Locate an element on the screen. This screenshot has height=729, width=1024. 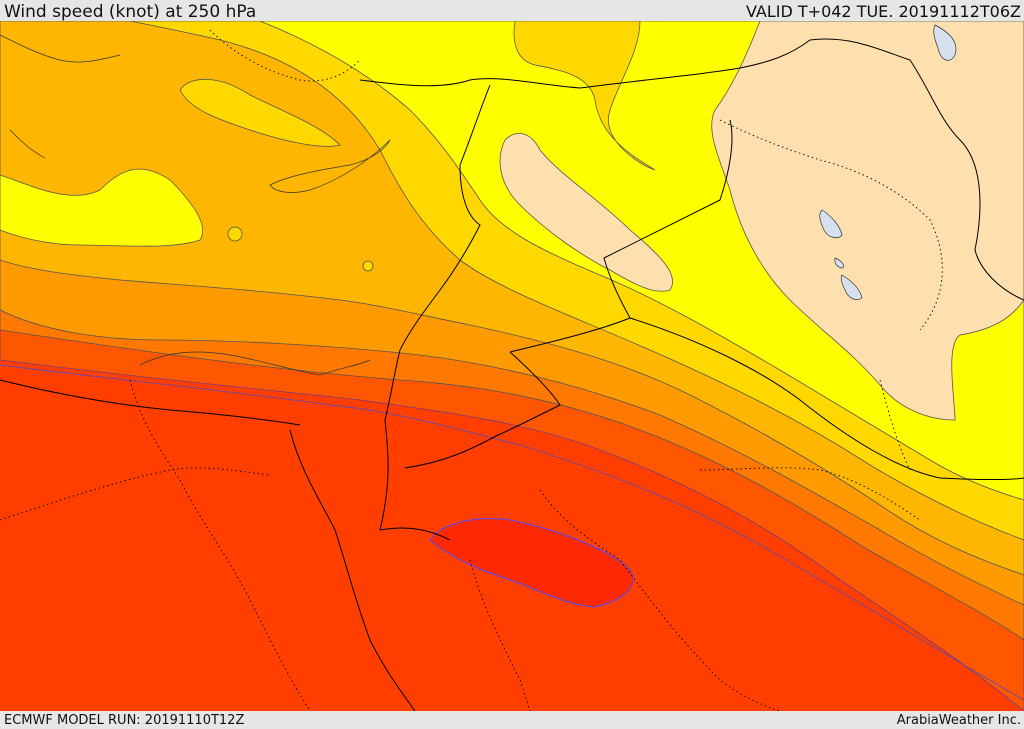
credit-label: ArabiaWeather Inc. is located at coordinates (958, 720).